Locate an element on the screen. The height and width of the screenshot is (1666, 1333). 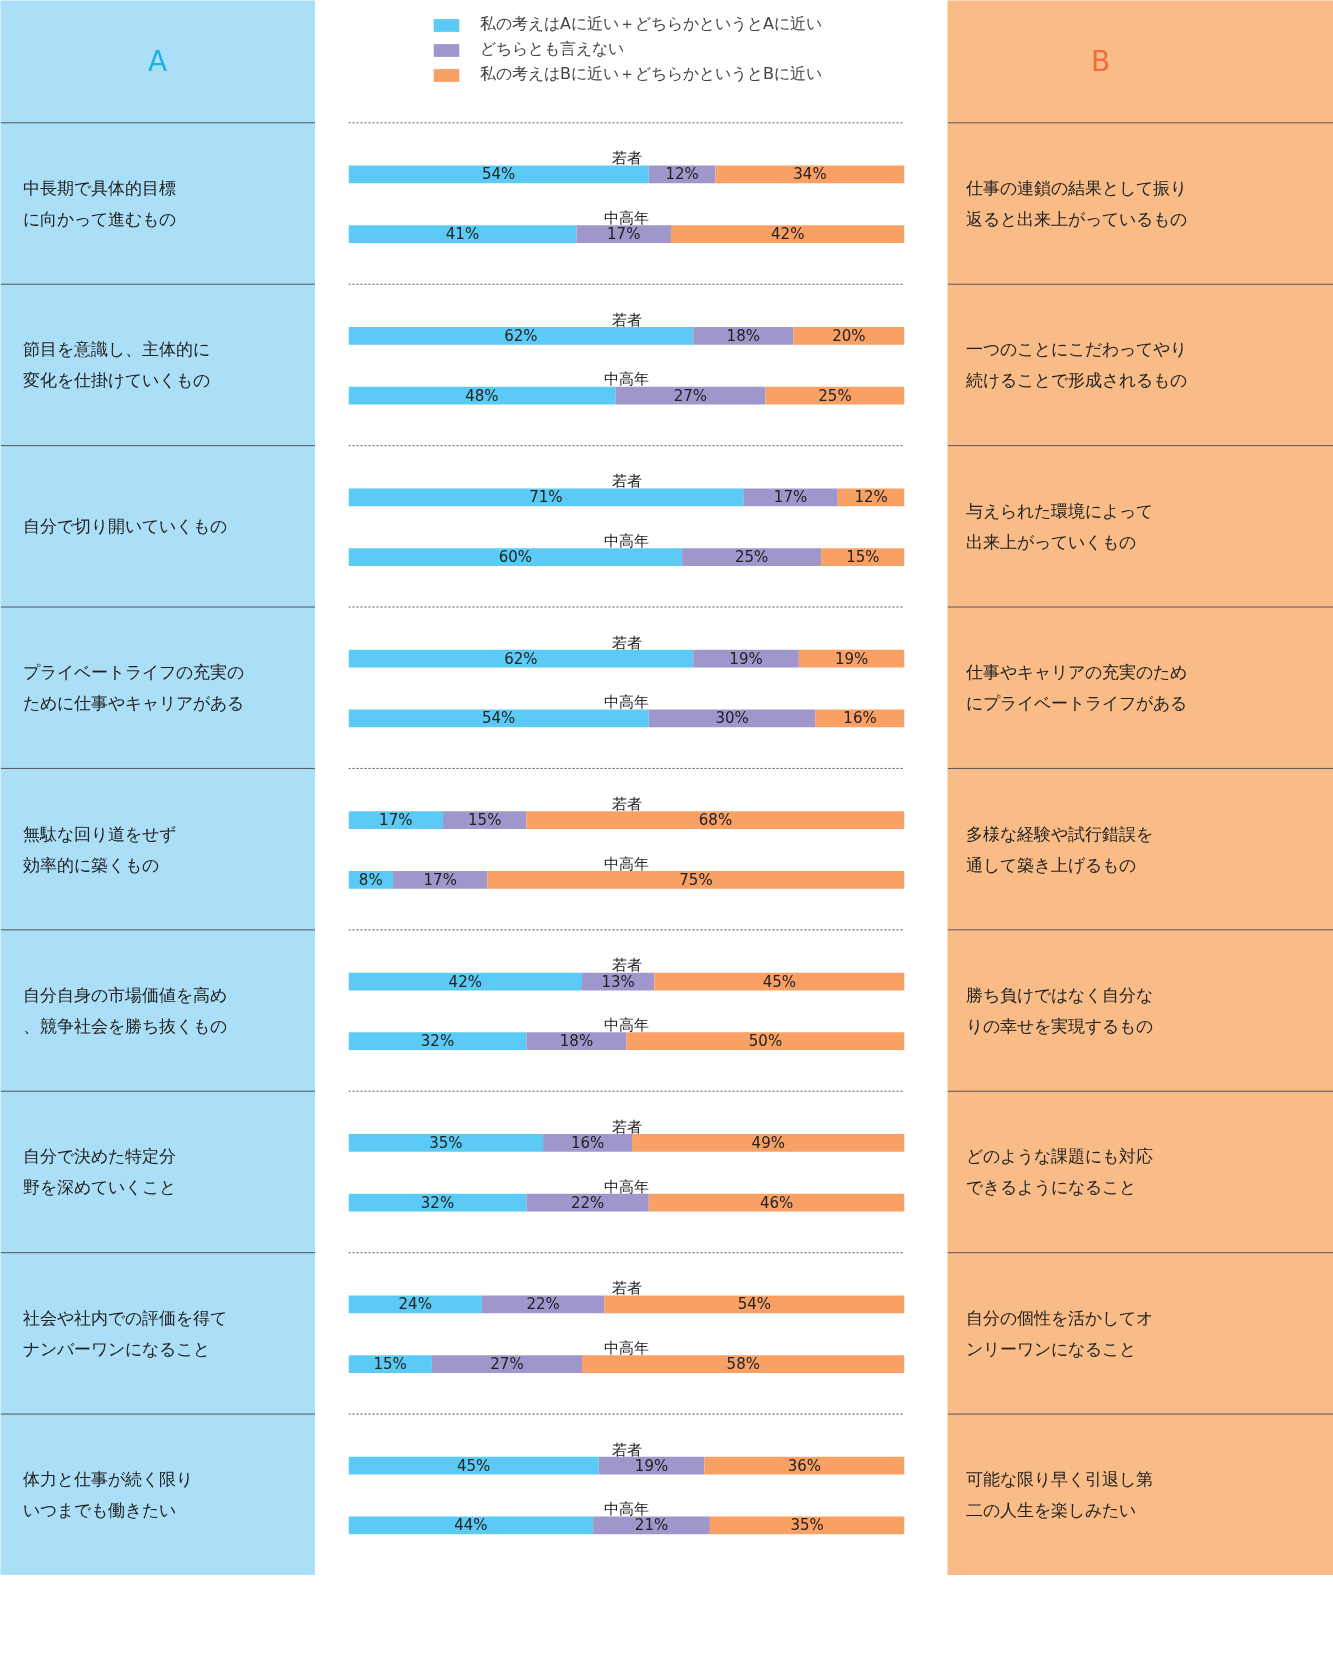
data-label: 13% is located at coordinates (618, 981).